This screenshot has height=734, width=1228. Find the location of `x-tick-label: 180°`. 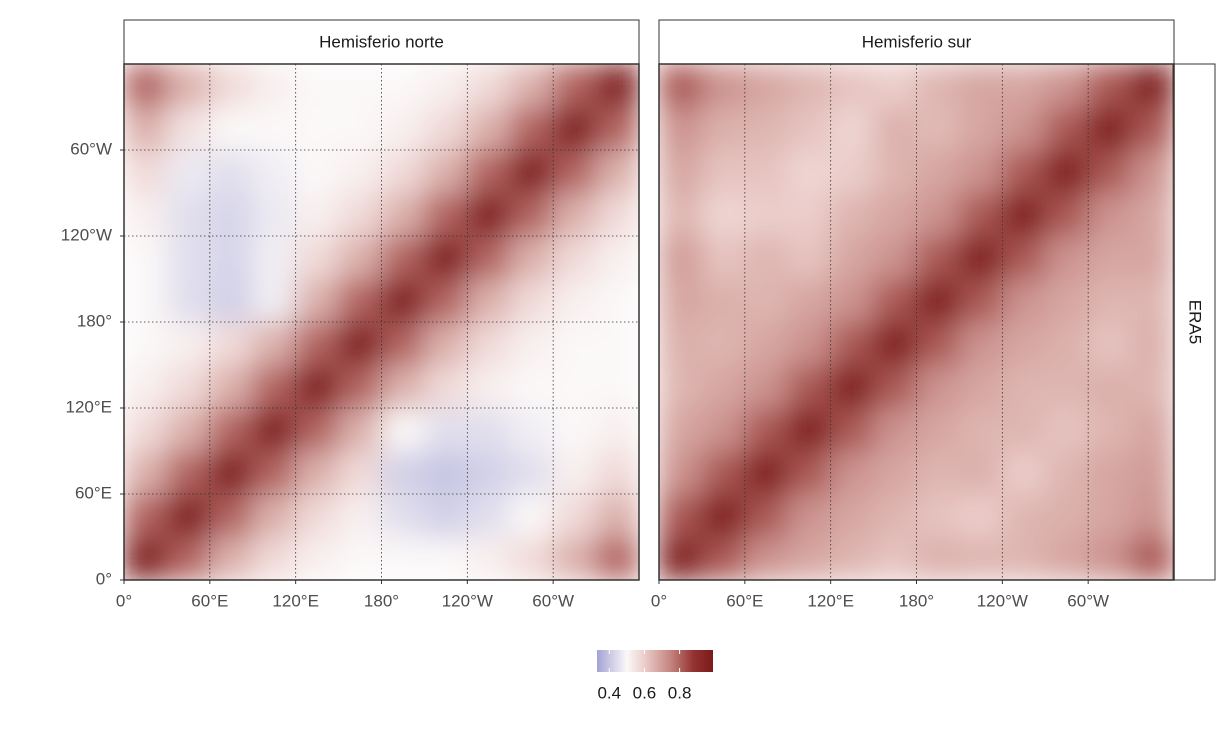

x-tick-label: 180° is located at coordinates (381, 600).